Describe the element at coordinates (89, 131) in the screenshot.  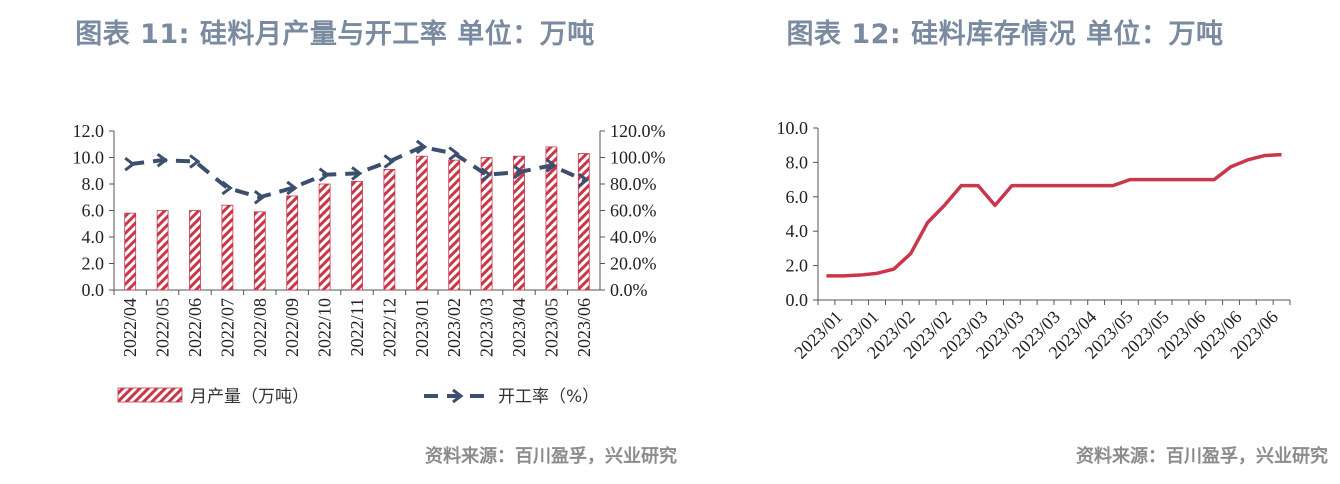
I see `y-tick-label: 12.0` at that location.